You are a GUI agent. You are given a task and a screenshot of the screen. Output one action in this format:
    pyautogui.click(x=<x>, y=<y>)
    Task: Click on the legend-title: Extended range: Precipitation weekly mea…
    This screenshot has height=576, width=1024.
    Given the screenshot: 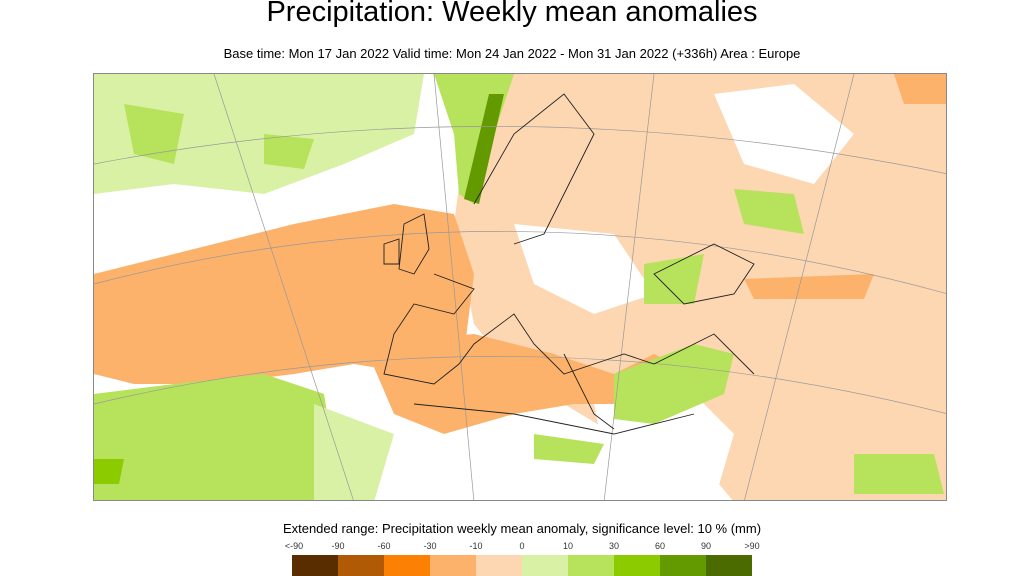 What is the action you would take?
    pyautogui.click(x=522, y=528)
    